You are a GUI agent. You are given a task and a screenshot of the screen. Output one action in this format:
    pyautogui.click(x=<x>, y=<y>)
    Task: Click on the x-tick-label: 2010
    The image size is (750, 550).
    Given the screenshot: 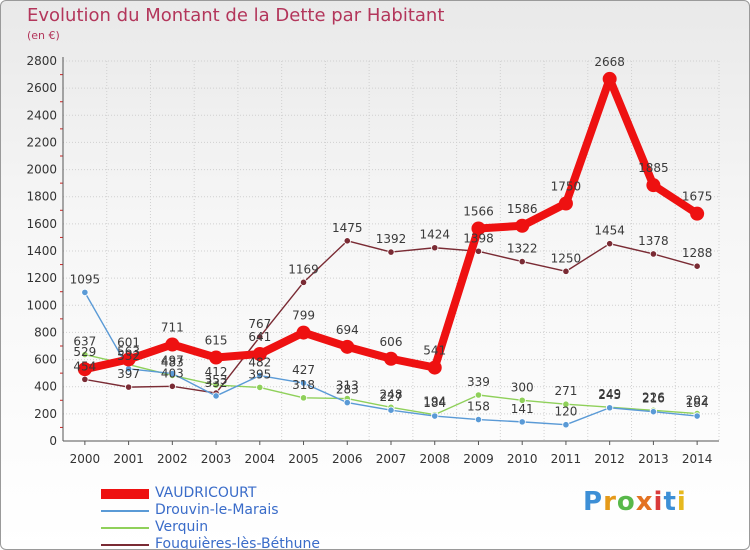 What is the action you would take?
    pyautogui.click(x=522, y=459)
    